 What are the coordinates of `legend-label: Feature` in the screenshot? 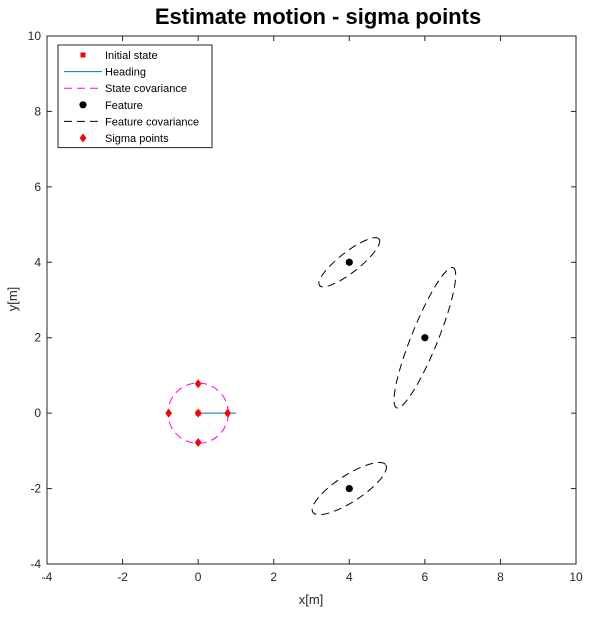 It's located at (124, 106).